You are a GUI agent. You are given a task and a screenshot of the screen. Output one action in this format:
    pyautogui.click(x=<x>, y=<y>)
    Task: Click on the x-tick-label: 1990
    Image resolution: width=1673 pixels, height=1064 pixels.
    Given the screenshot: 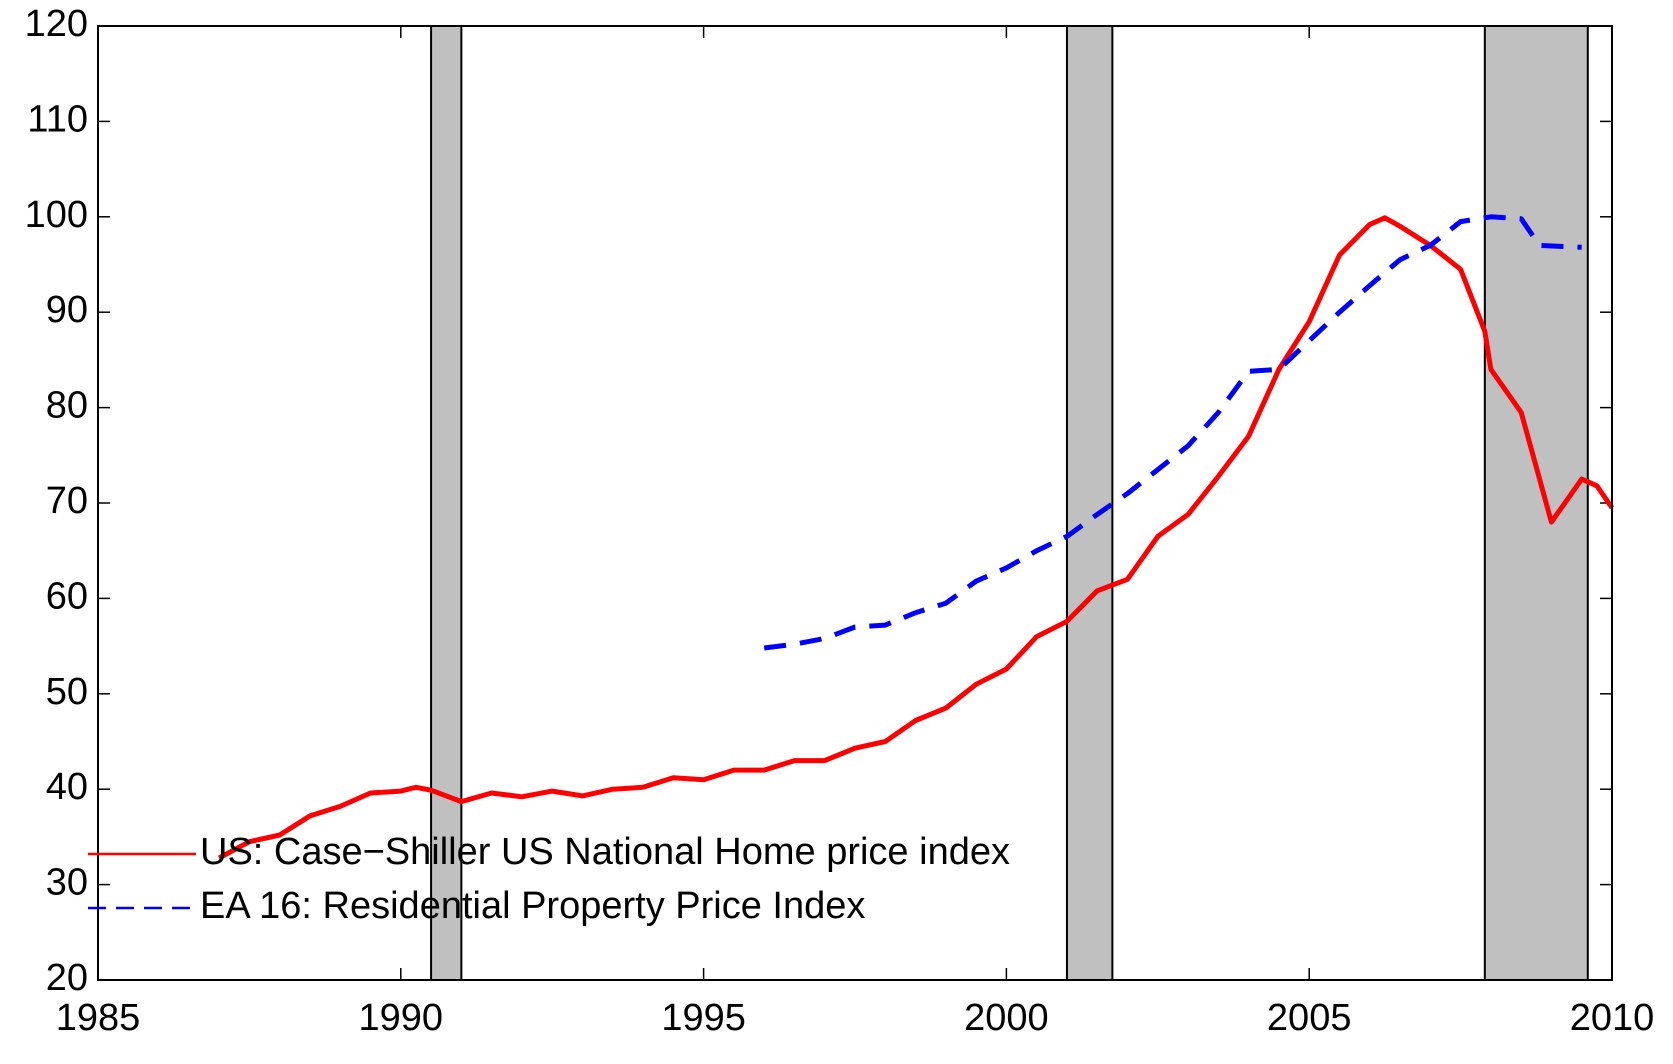 What is the action you would take?
    pyautogui.click(x=401, y=1018)
    